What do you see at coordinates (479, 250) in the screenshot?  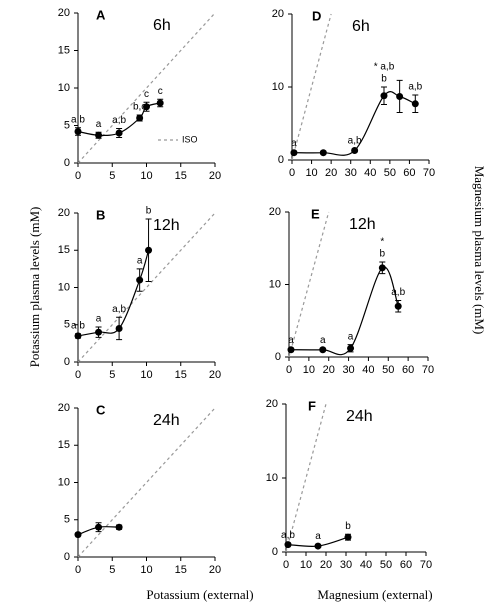 I see `y-axis-label: Magnesium plasma levels (mM)` at bounding box center [479, 250].